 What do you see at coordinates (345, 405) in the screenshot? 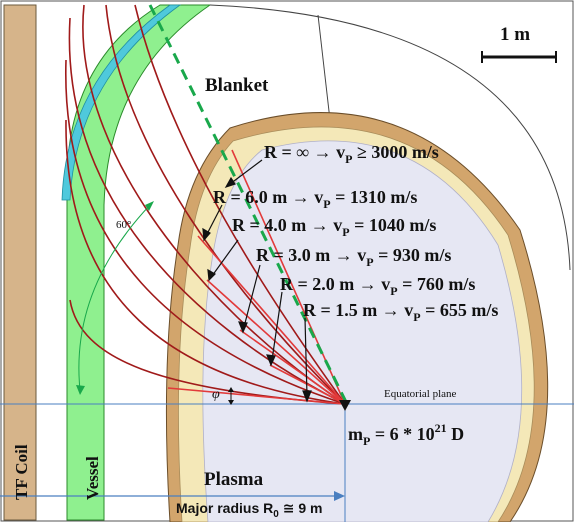
I see `pellet-marker` at bounding box center [345, 405].